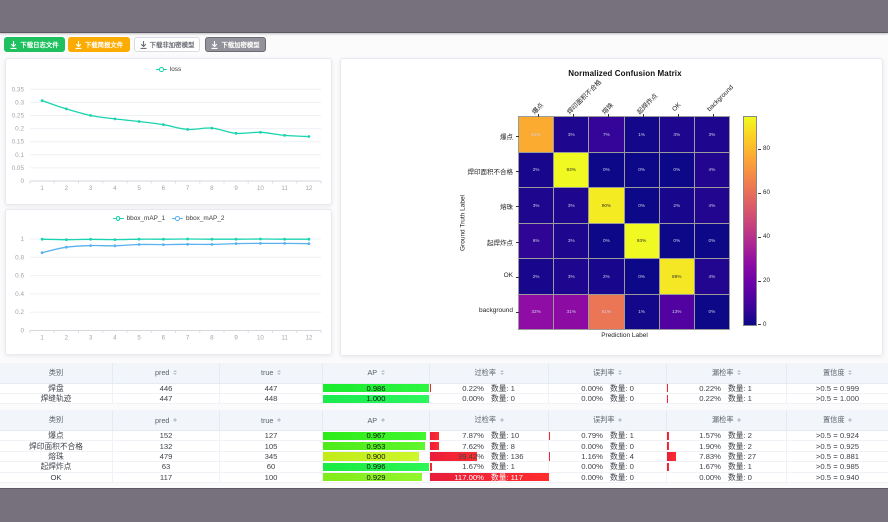 This screenshot has height=522, width=888. I want to click on svg-text: 0.15, so click(18, 142).